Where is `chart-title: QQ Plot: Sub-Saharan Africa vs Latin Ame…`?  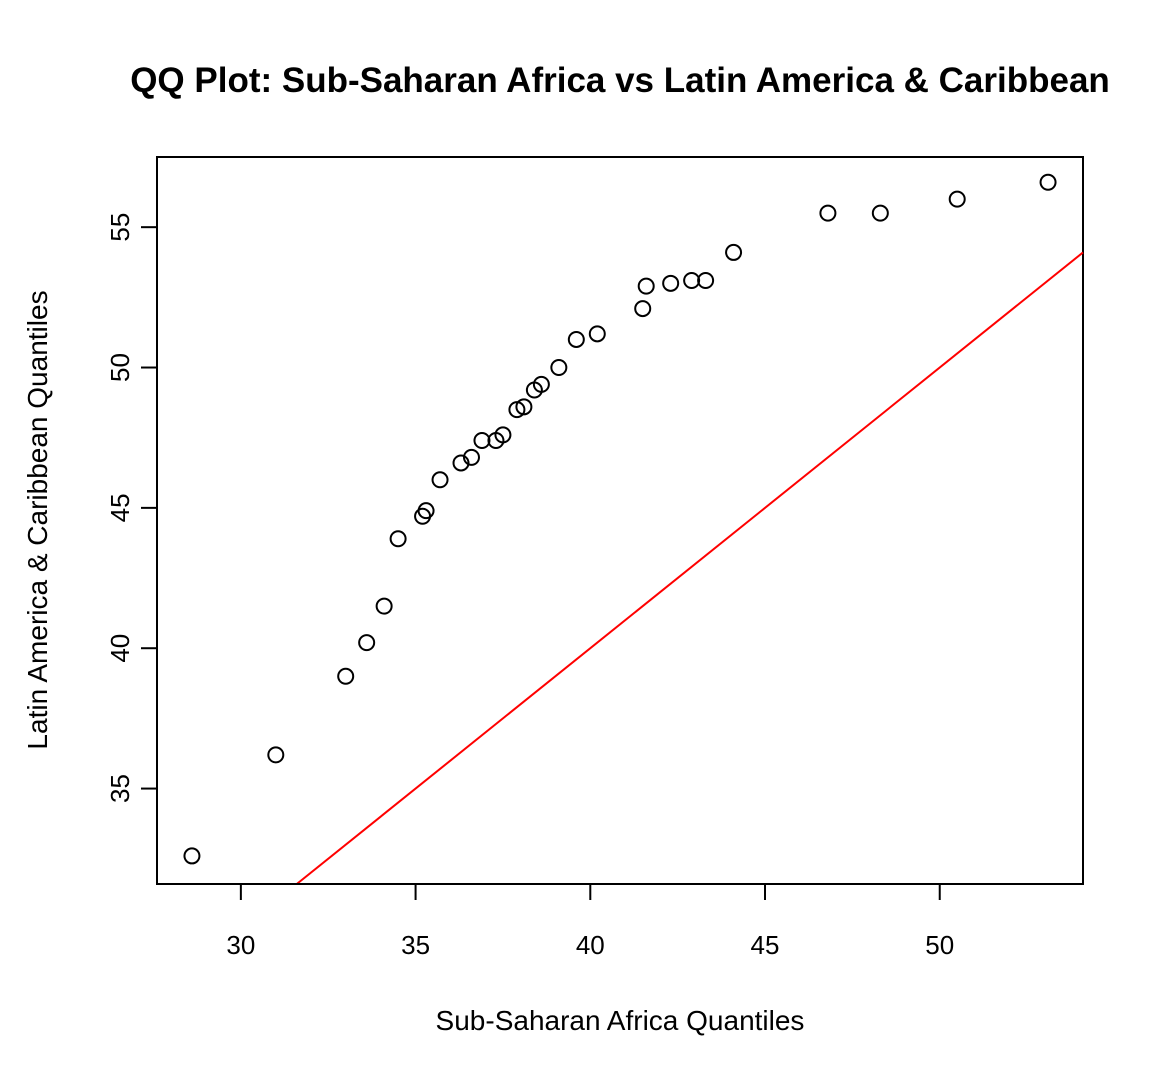 chart-title: QQ Plot: Sub-Saharan Africa vs Latin Ame… is located at coordinates (620, 80).